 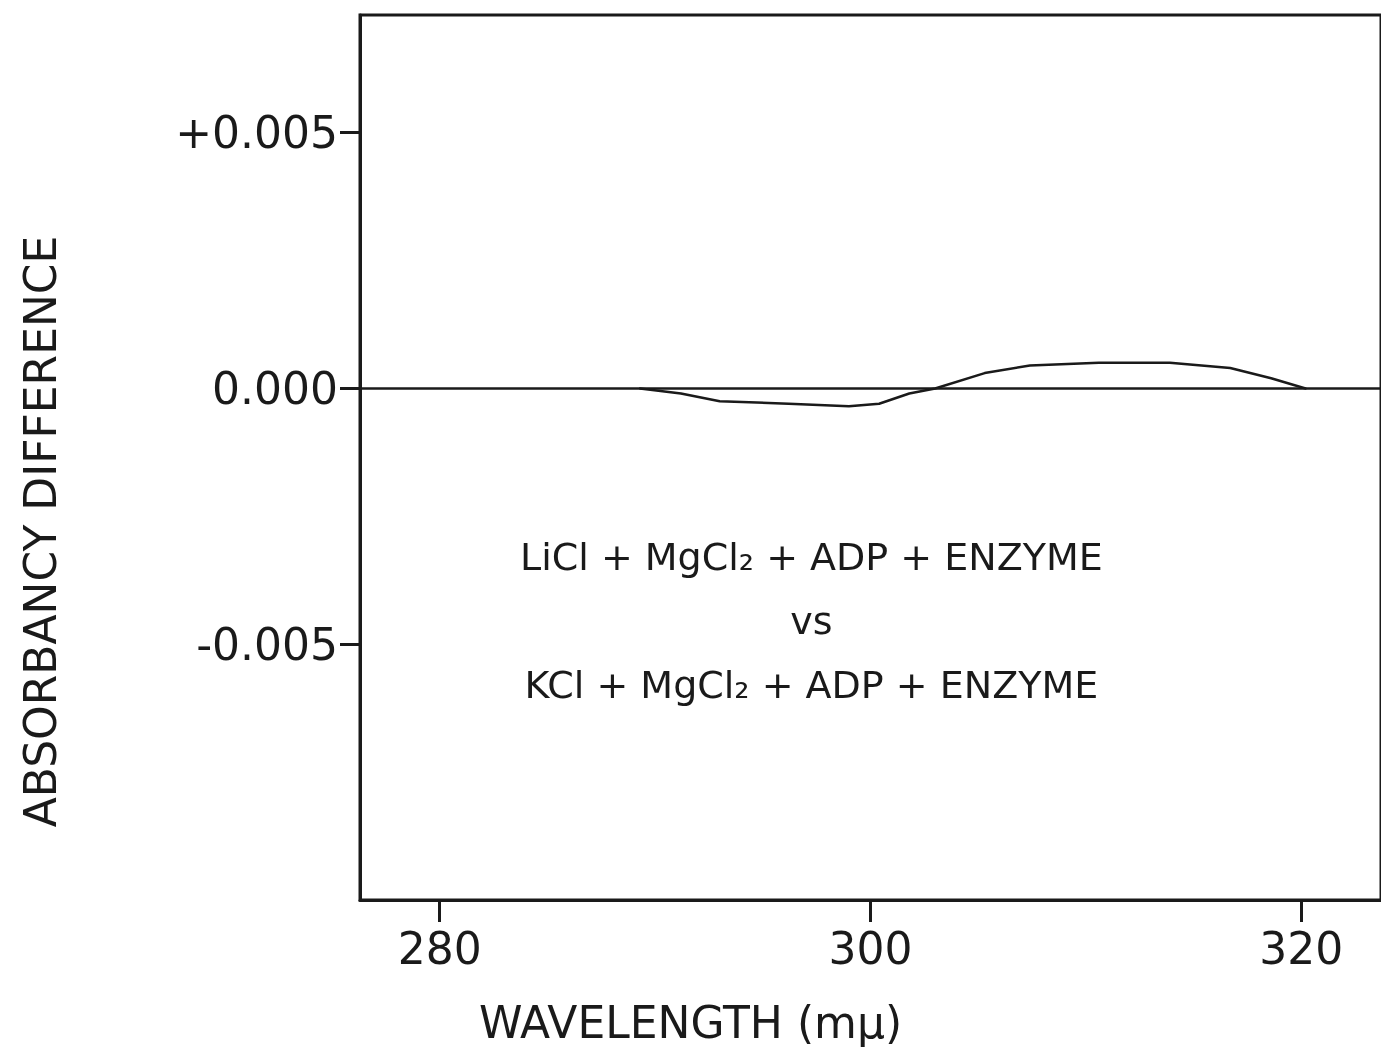 I want to click on y-tick-label: 0.000, so click(x=275, y=388).